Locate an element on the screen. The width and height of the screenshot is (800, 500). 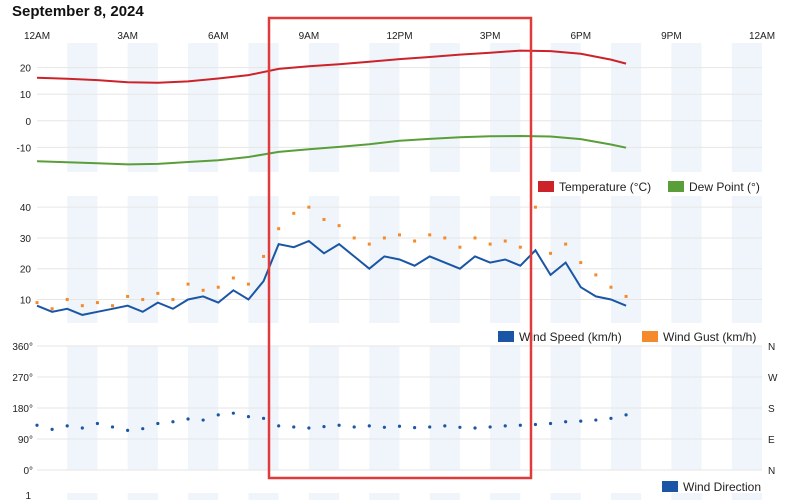
y-tick-label: 1 is located at coordinates (28, 495).